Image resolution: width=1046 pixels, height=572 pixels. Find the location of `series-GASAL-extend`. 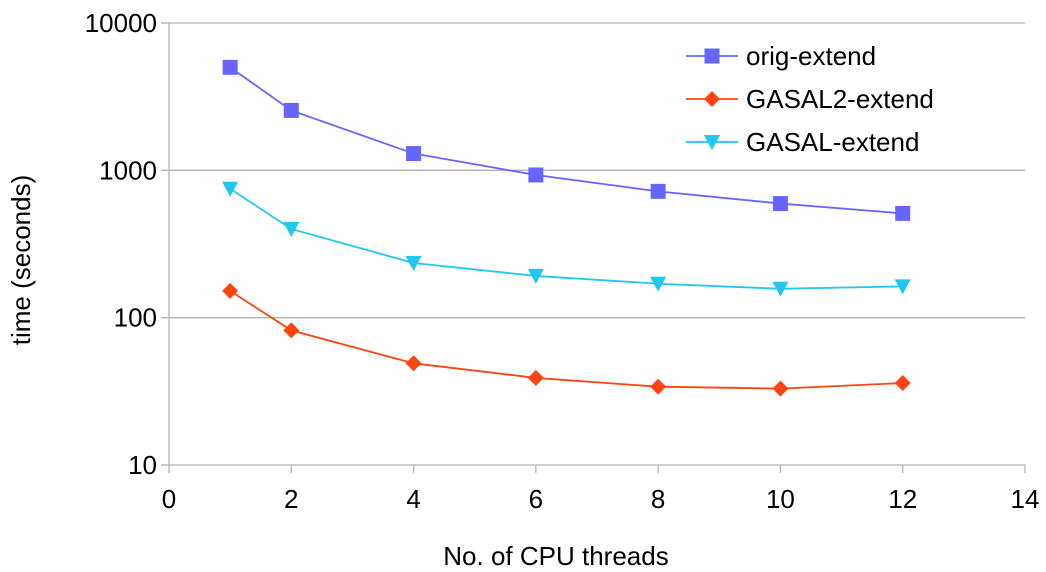

series-GASAL-extend is located at coordinates (566, 239).